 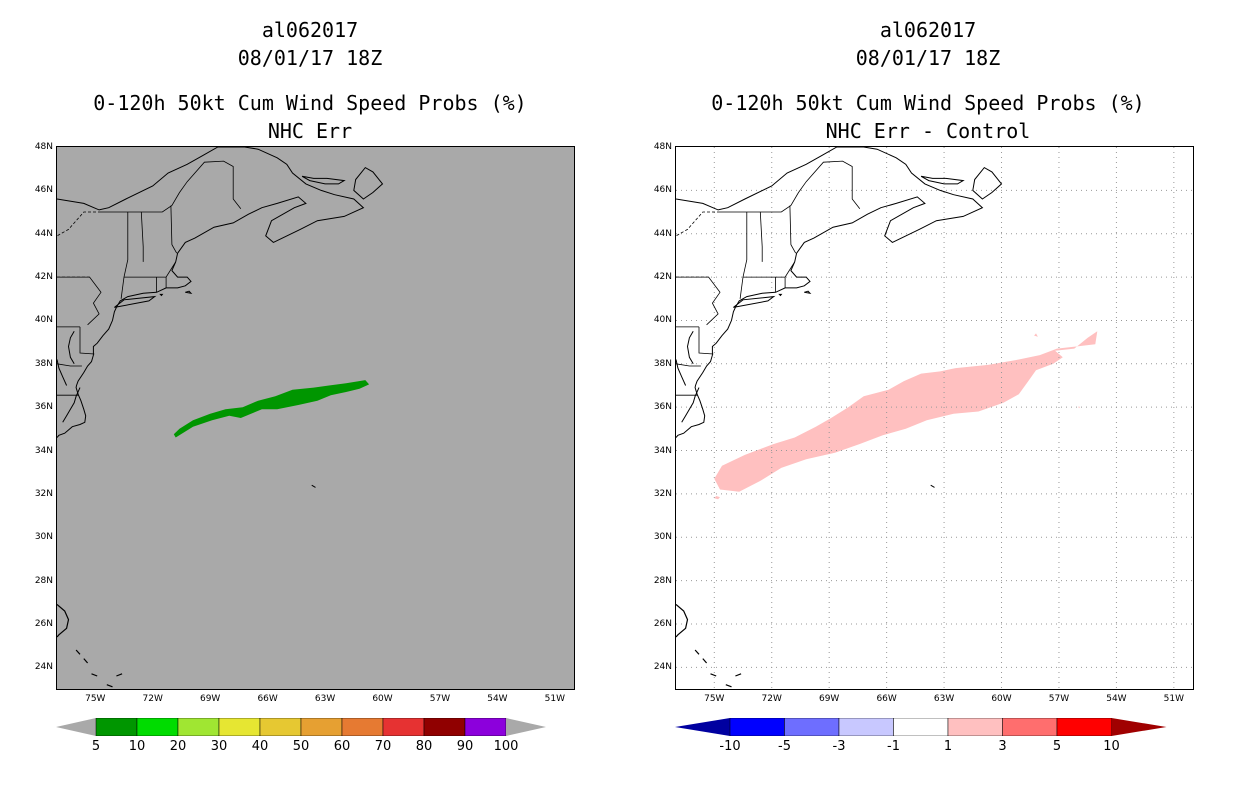 What do you see at coordinates (76, 727) in the screenshot?
I see `colorbar-left-arrow` at bounding box center [76, 727].